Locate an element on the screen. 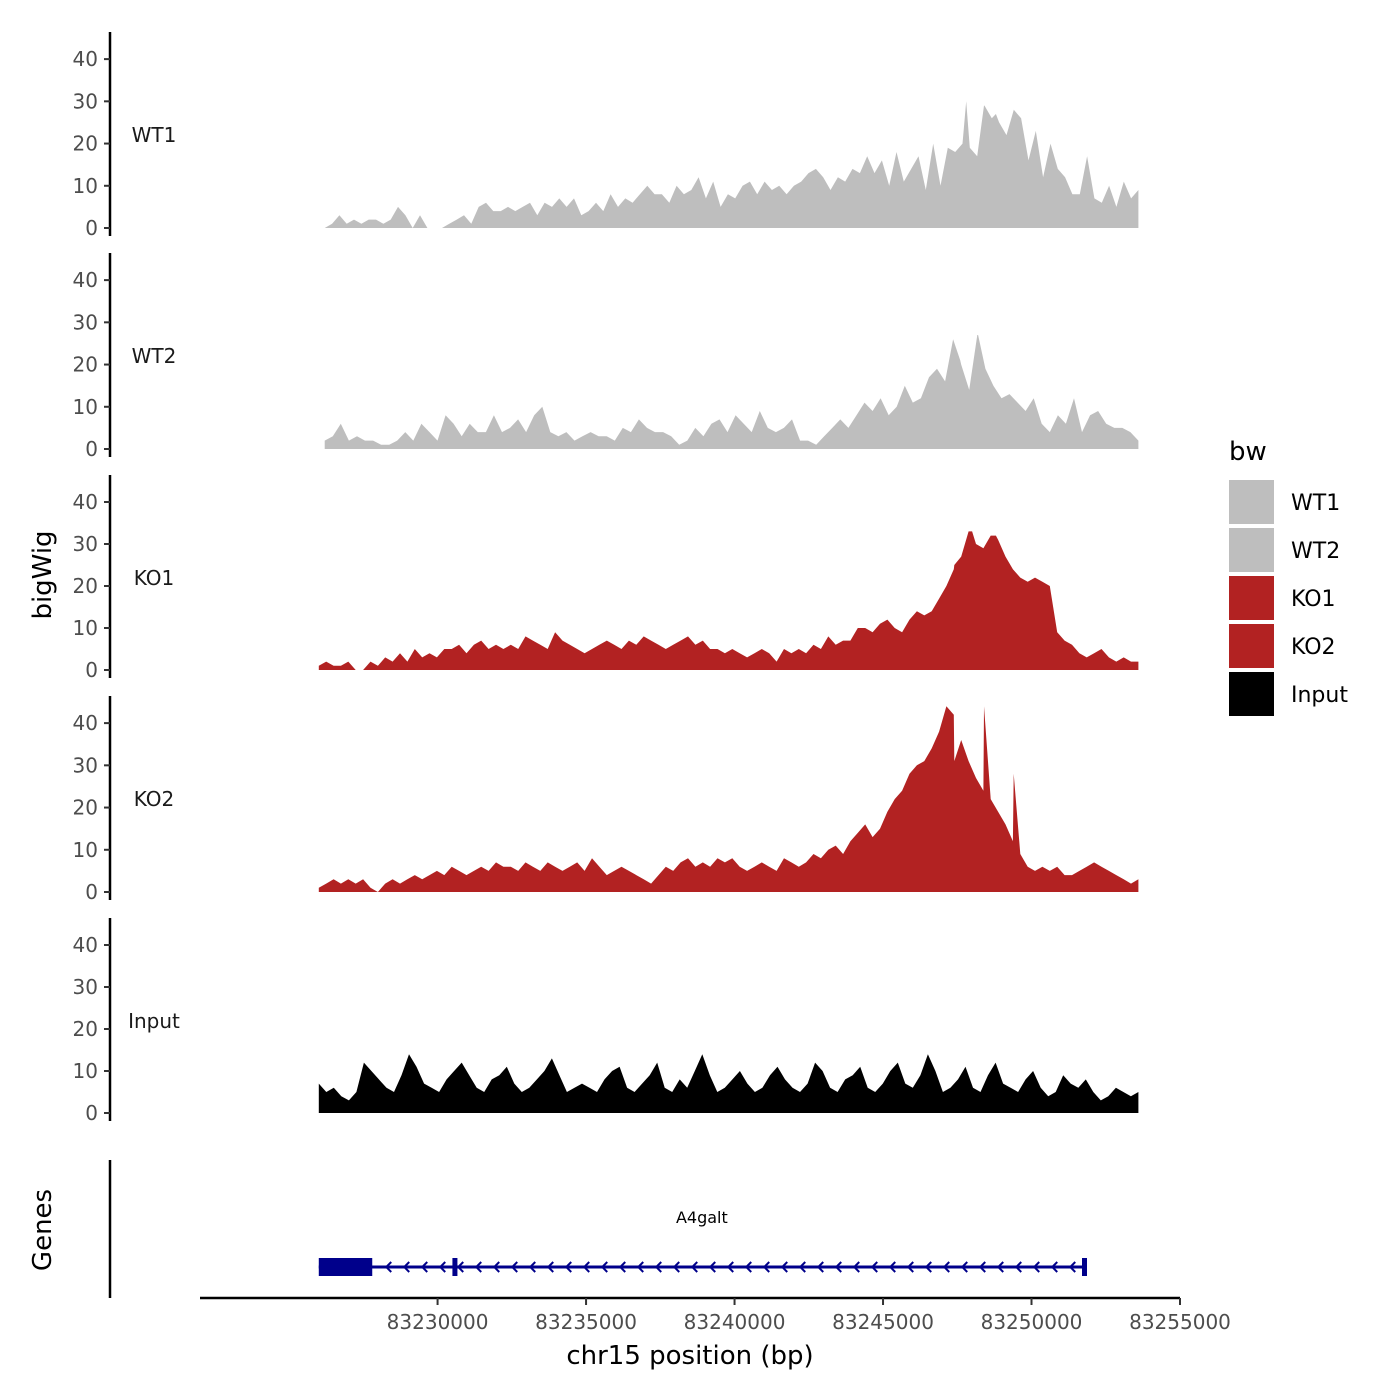  strip-label-ko2: KO2 is located at coordinates (154, 799).